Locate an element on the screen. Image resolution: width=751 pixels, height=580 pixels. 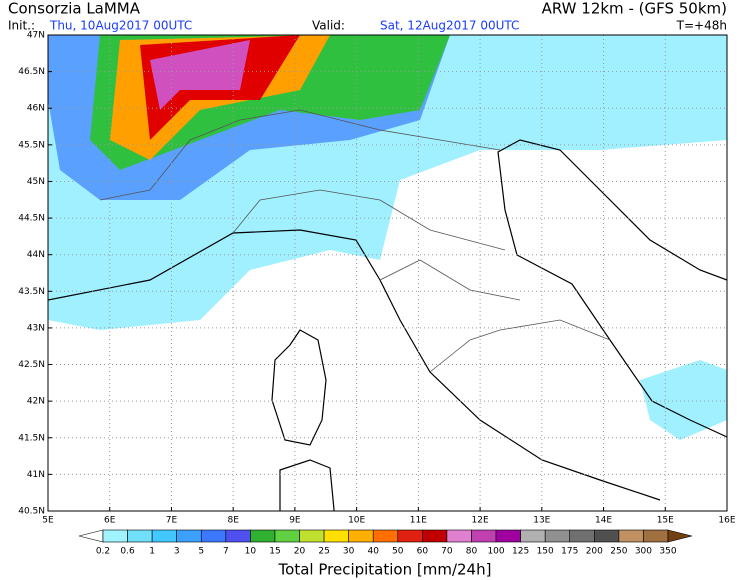
lat-label: 44N is located at coordinates (36, 255).